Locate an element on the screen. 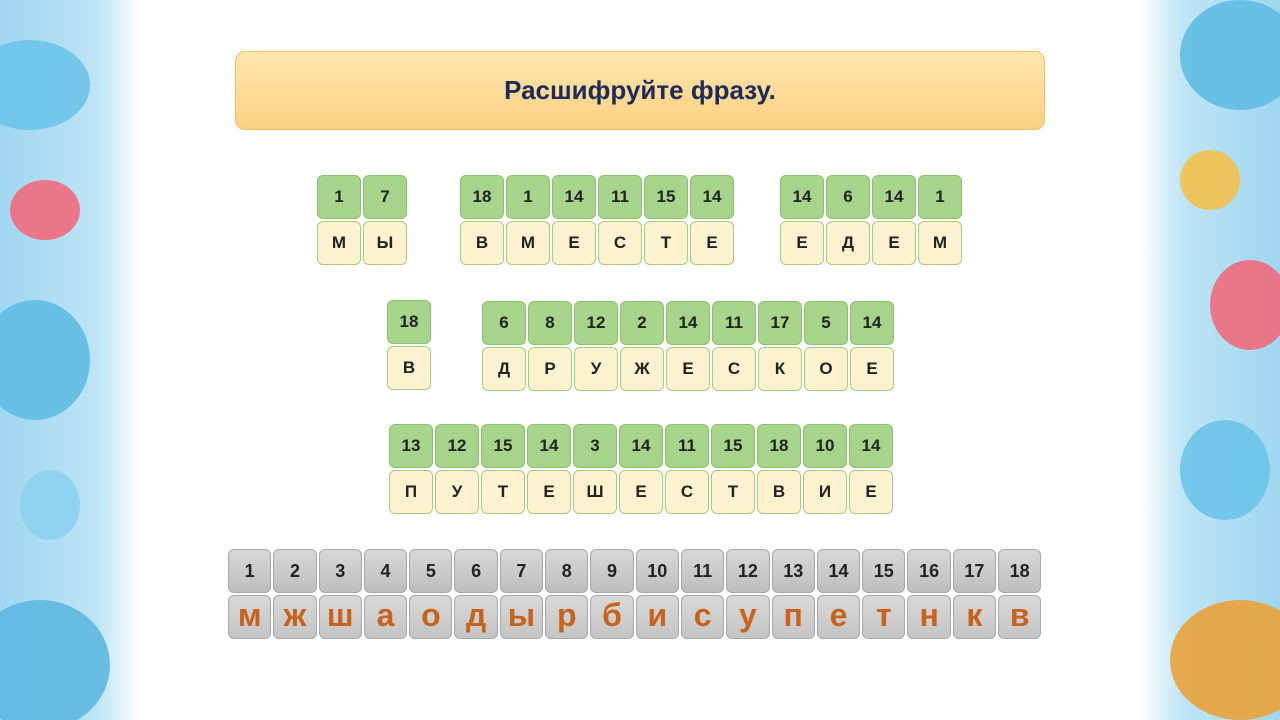 Image resolution: width=1280 pixels, height=720 pixels. cipher-number: 15 is located at coordinates (503, 446).